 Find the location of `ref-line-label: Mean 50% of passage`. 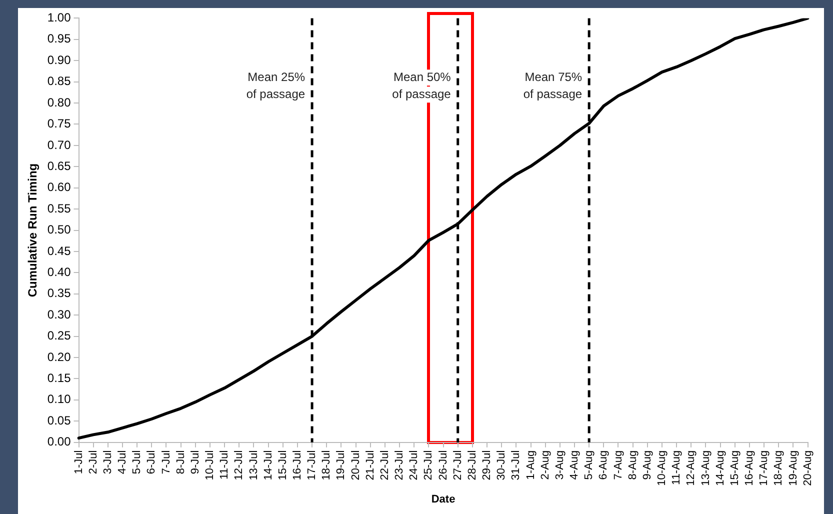

ref-line-label: Mean 50% of passage is located at coordinates (422, 85).